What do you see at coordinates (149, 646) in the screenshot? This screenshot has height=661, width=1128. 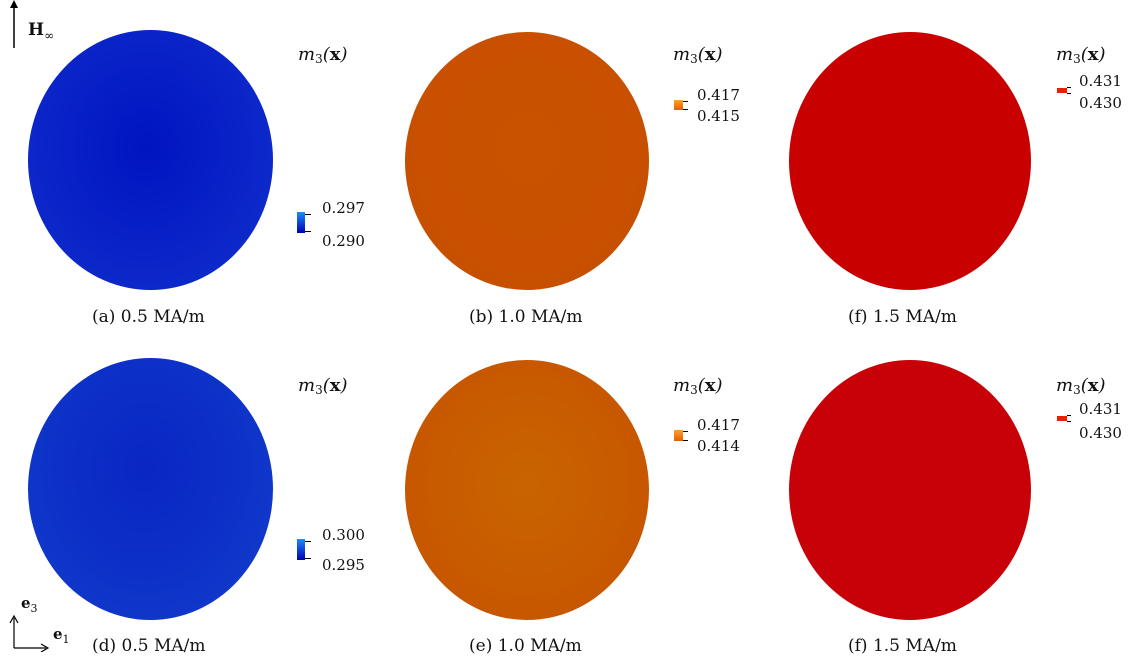 I see `caption-d: (d) 0.5 MA/m` at bounding box center [149, 646].